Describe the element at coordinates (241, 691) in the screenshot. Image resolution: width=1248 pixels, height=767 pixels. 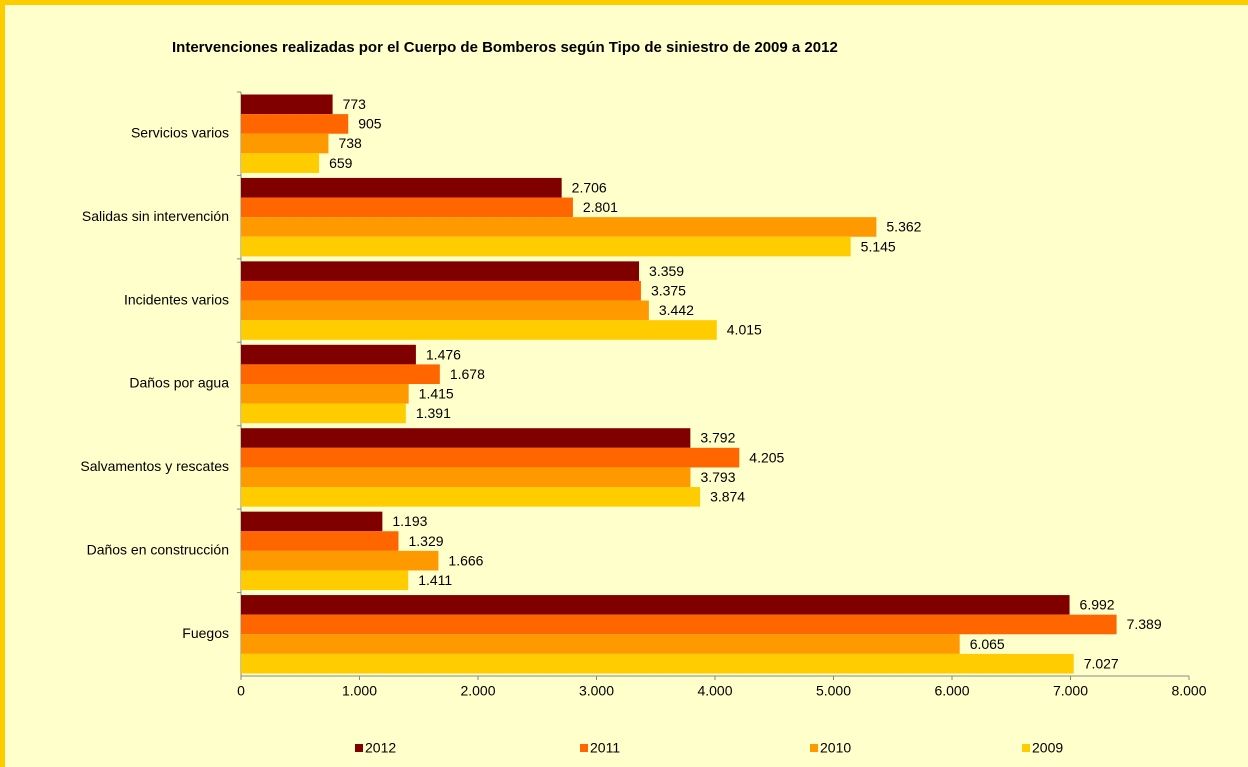
I see `x-tick-label: 0` at that location.